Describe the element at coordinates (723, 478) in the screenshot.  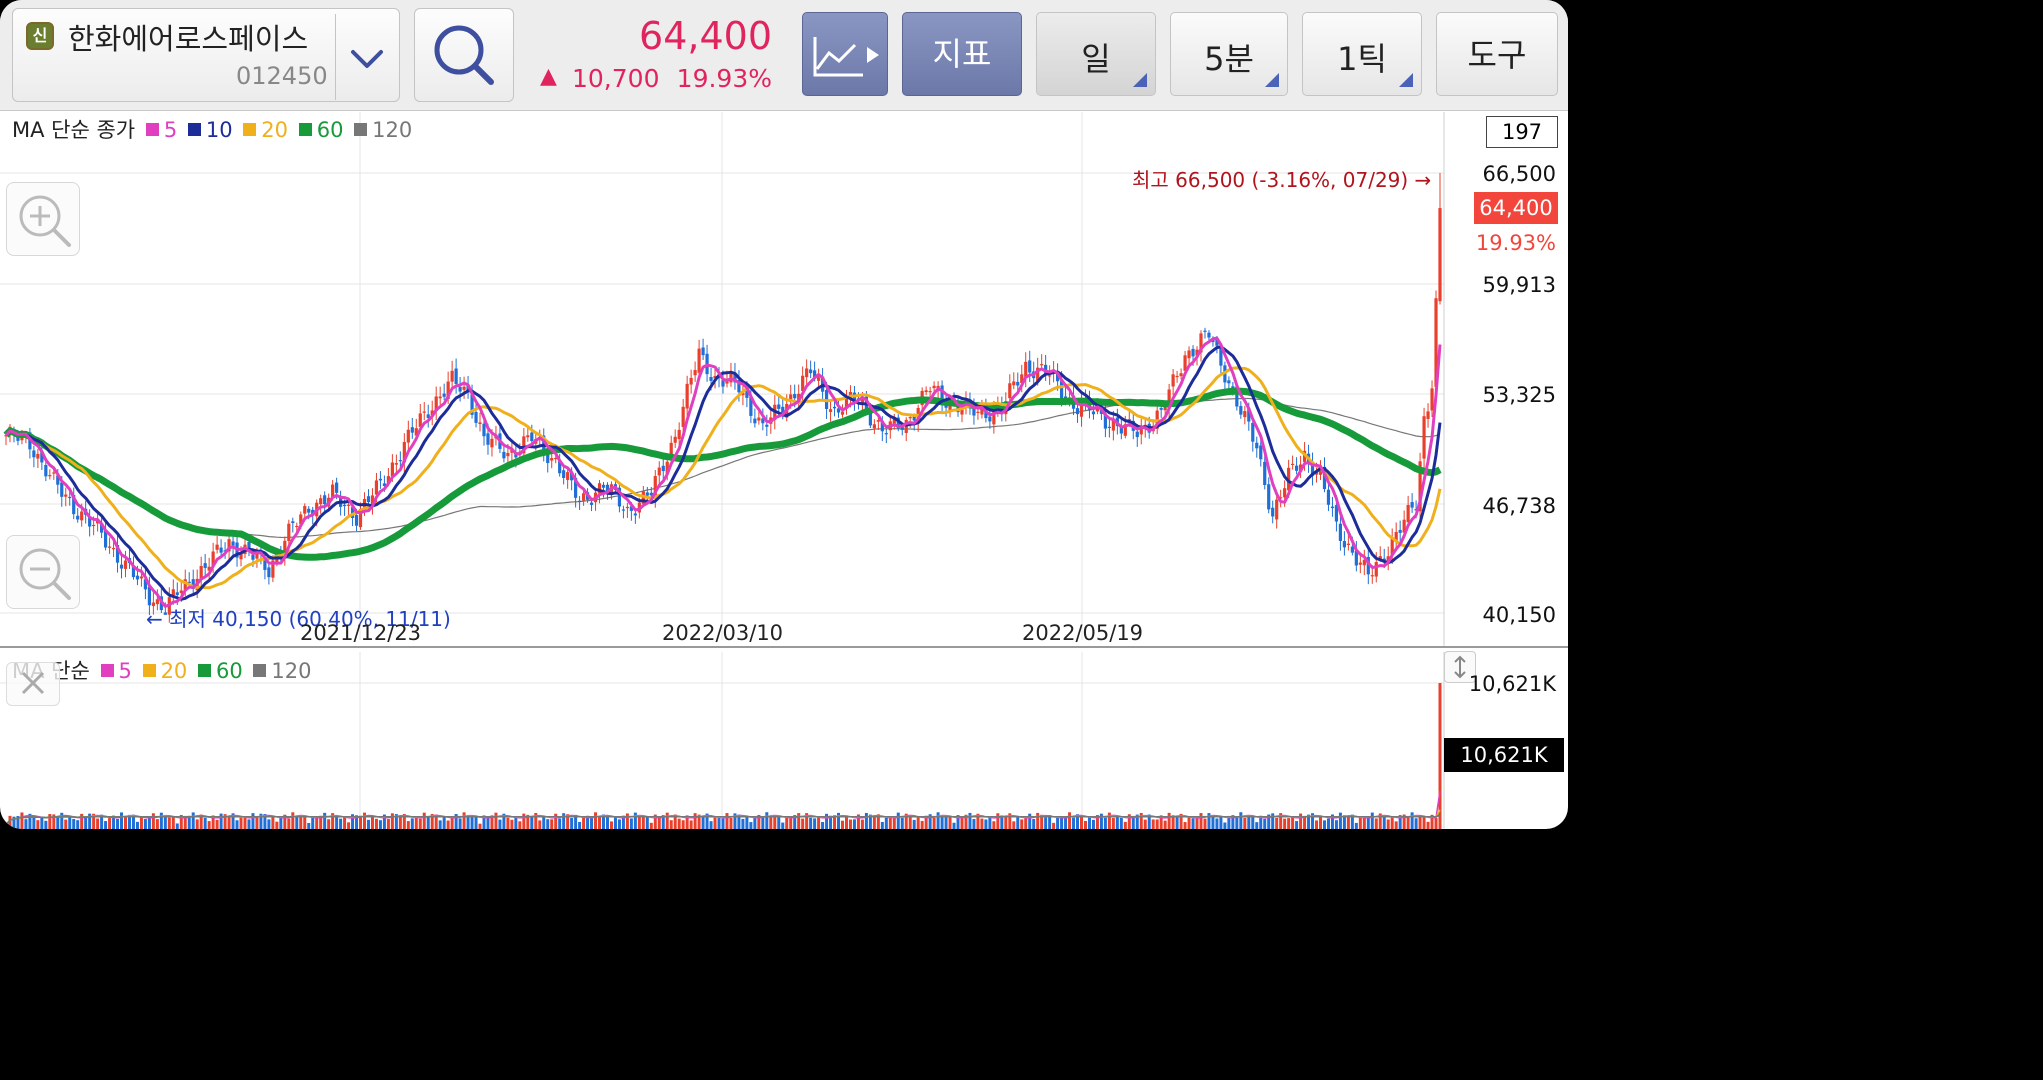
I see `ma20-path` at that location.